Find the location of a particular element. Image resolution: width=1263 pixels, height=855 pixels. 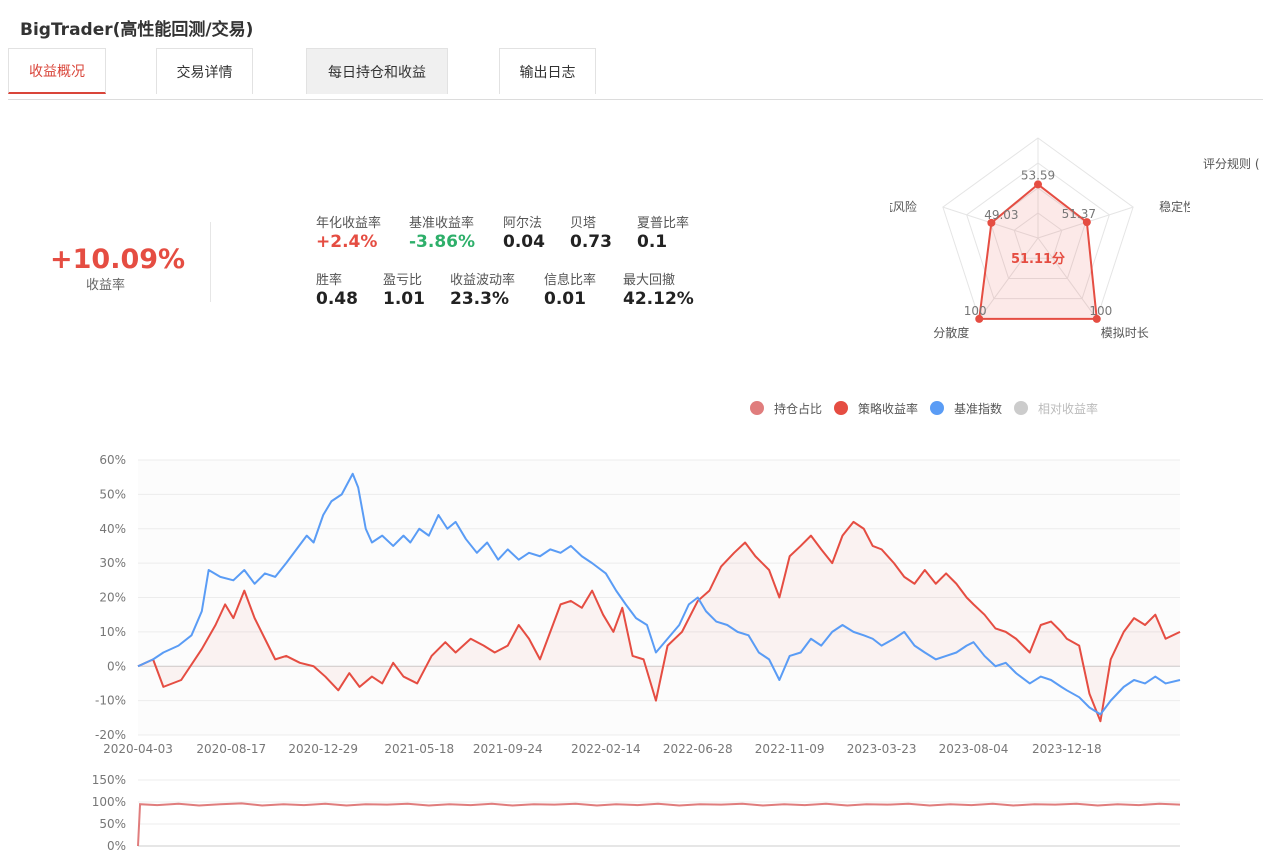

metric-label: 盈亏比 is located at coordinates (403, 280).